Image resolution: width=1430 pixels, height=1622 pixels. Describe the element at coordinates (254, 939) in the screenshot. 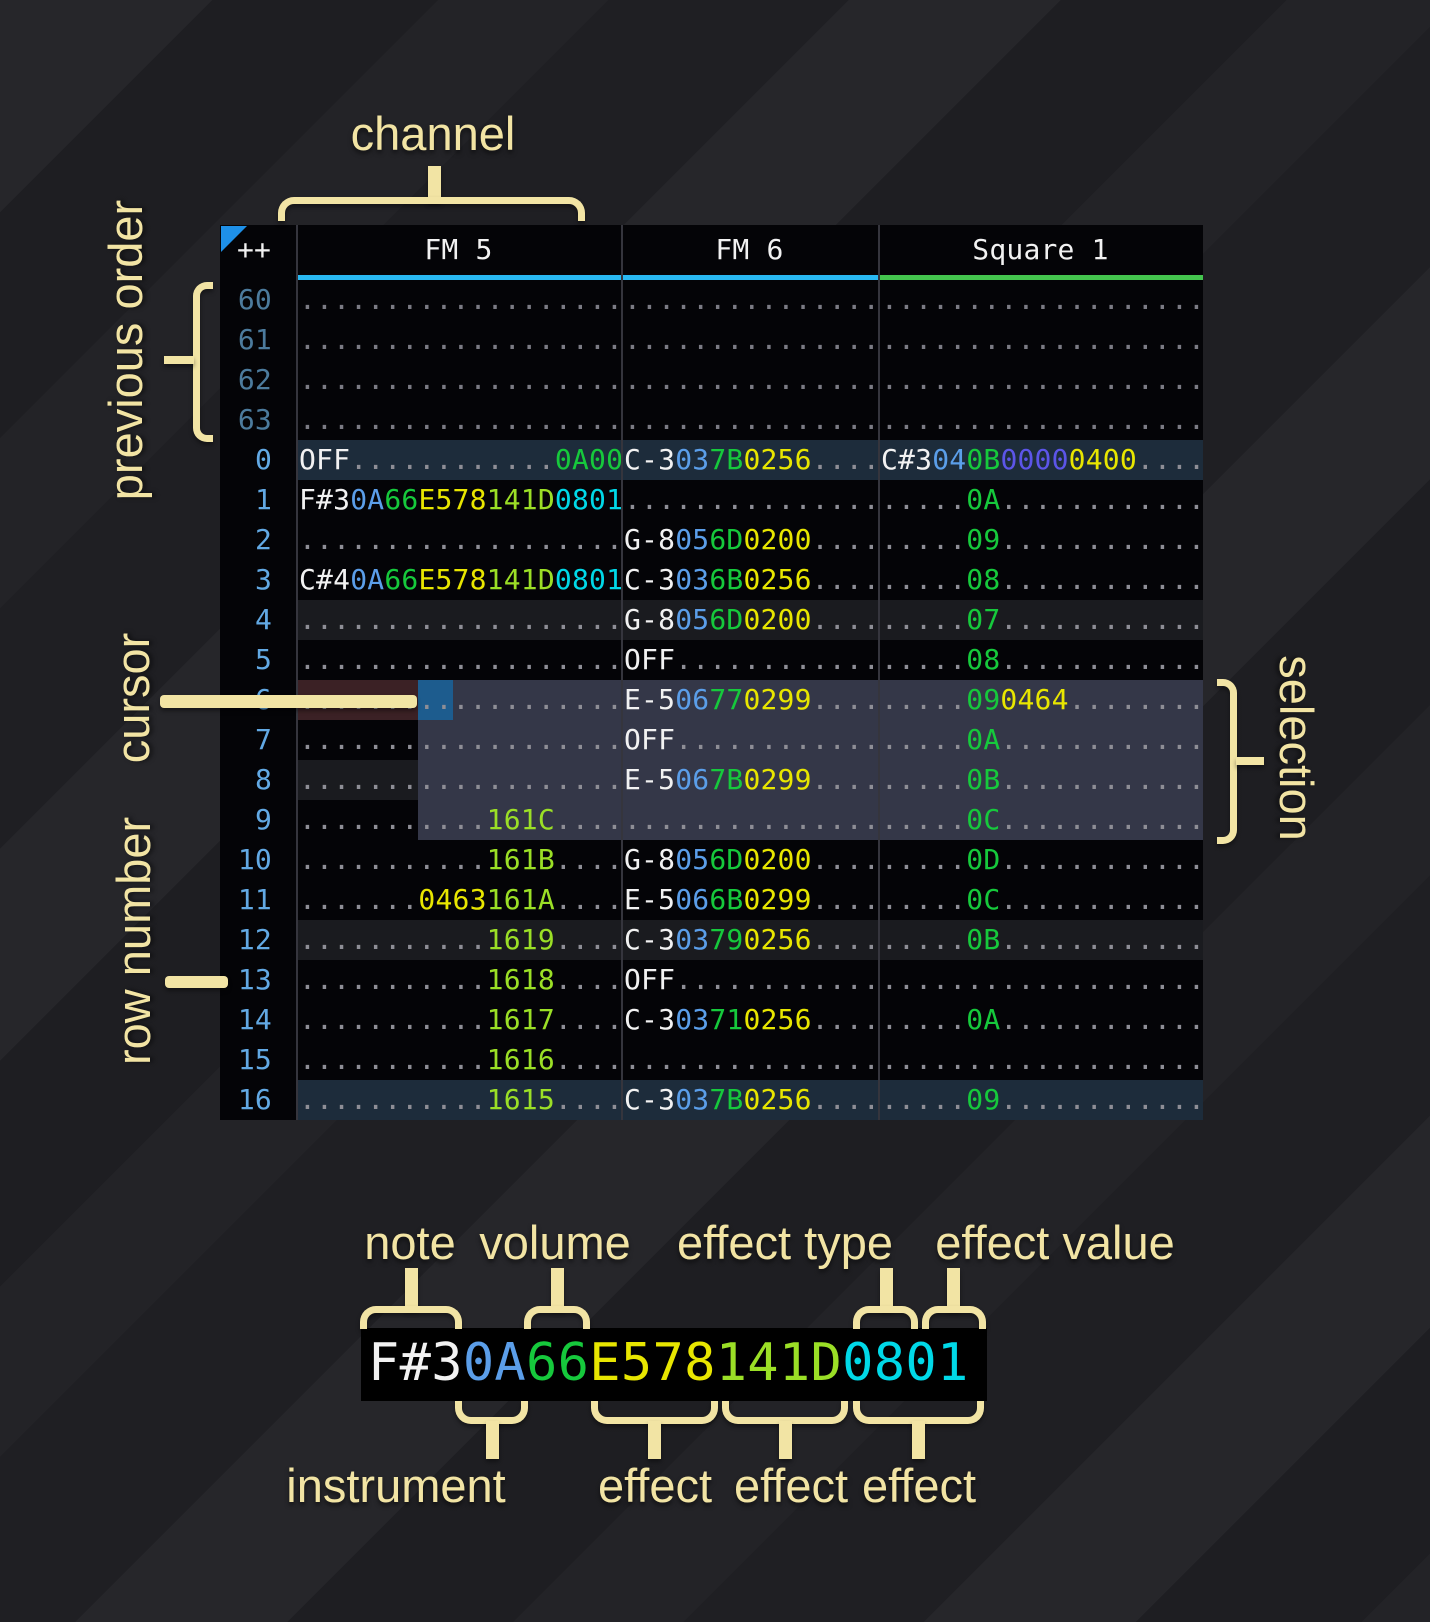

I see `row-number: 12` at that location.